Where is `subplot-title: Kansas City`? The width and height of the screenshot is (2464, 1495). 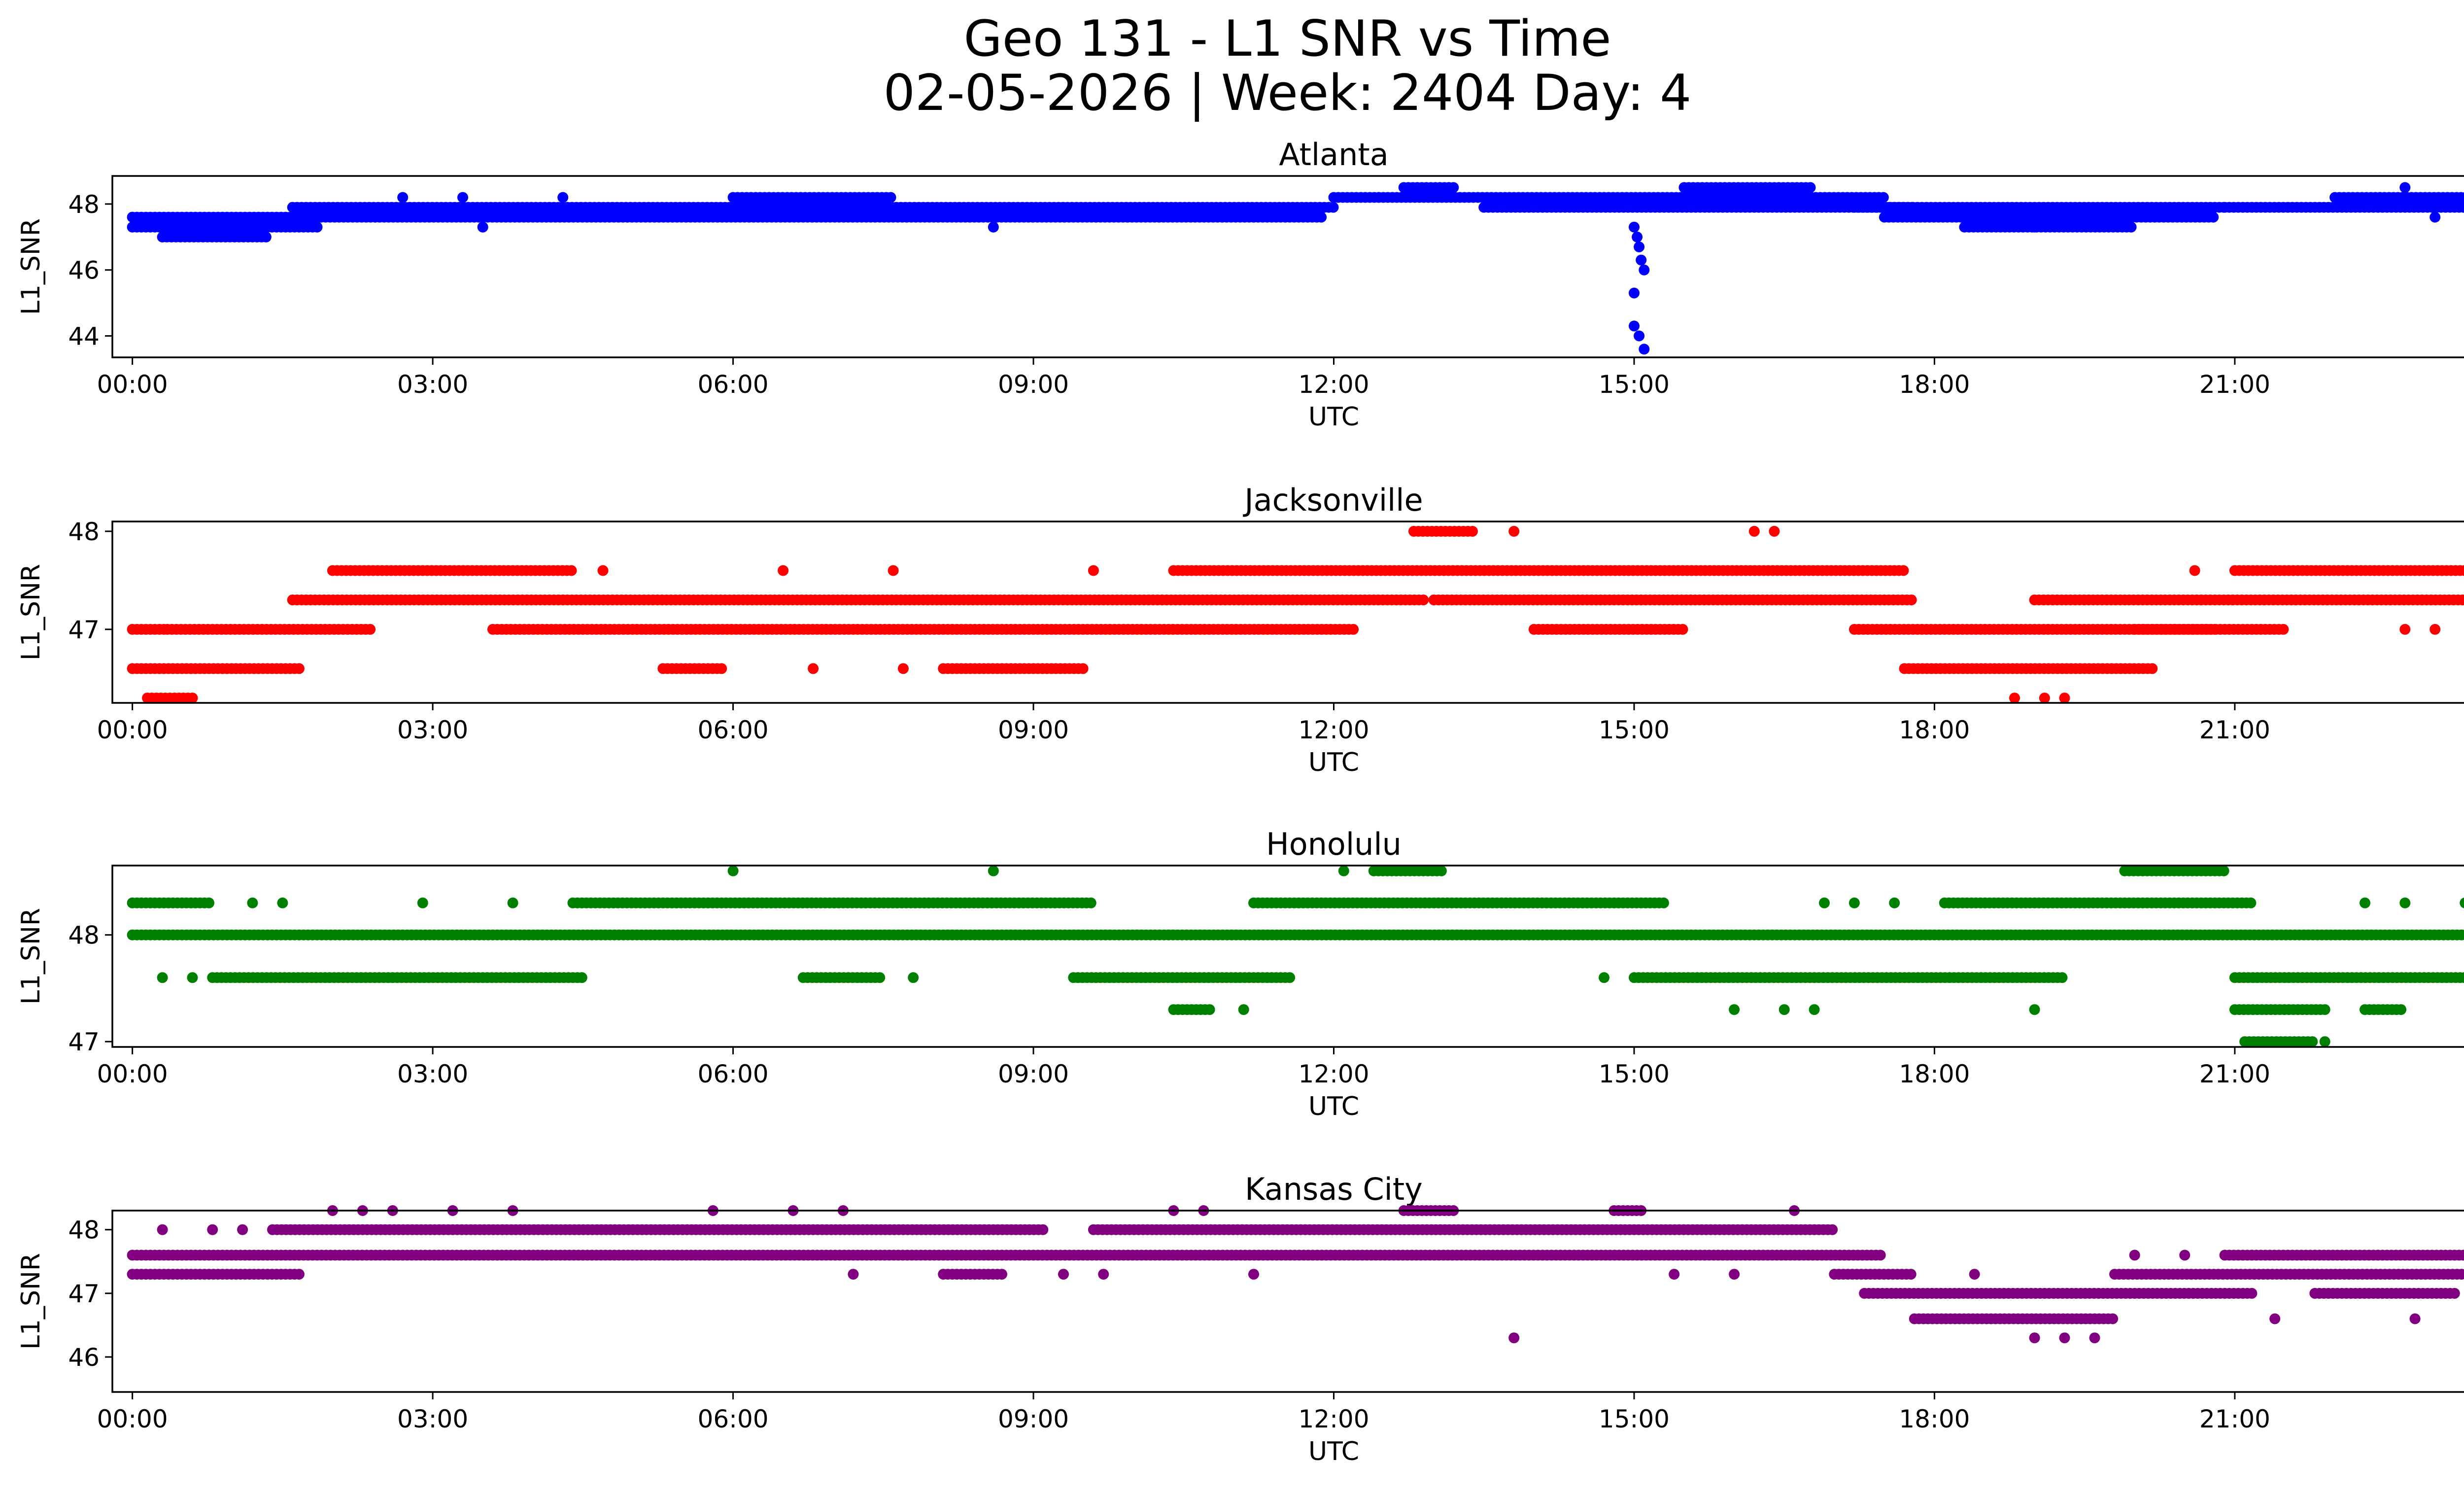 subplot-title: Kansas City is located at coordinates (1334, 1189).